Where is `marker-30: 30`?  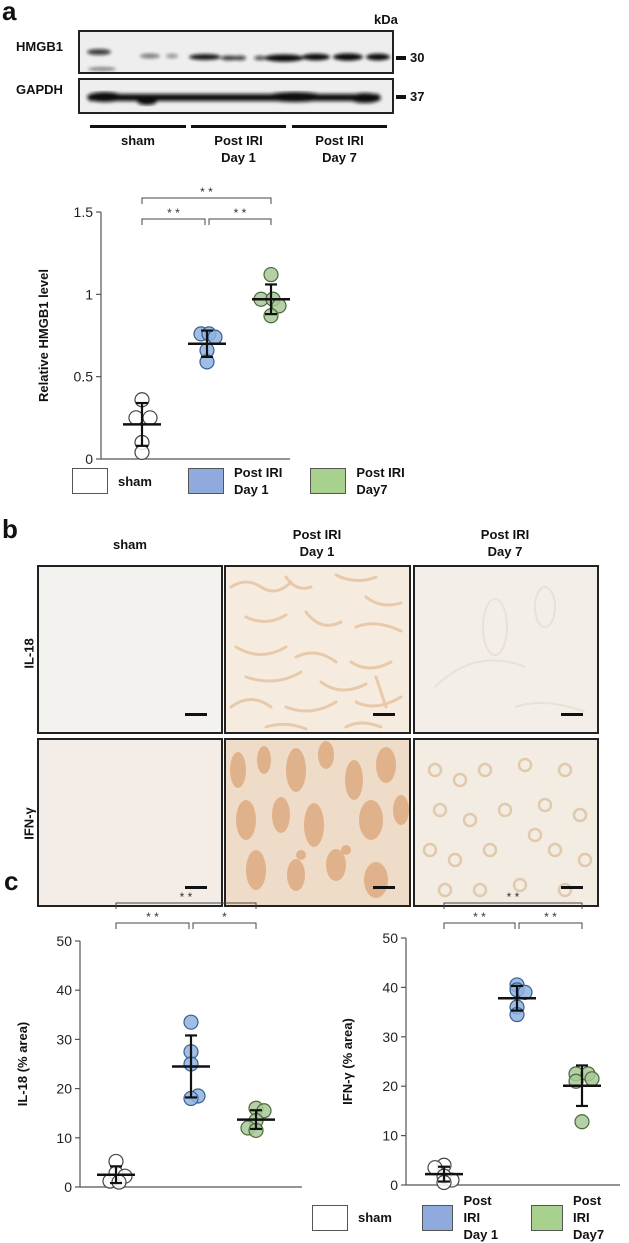 marker-30: 30 is located at coordinates (417, 57).